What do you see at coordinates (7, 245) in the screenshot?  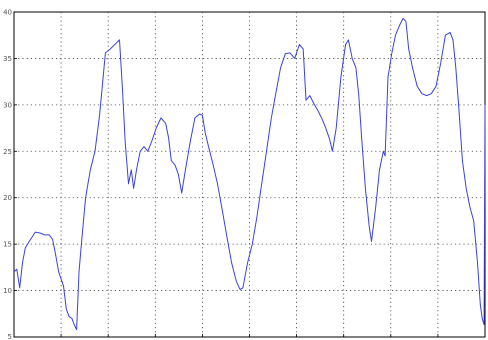 I see `y-tick-label-2: 15` at bounding box center [7, 245].